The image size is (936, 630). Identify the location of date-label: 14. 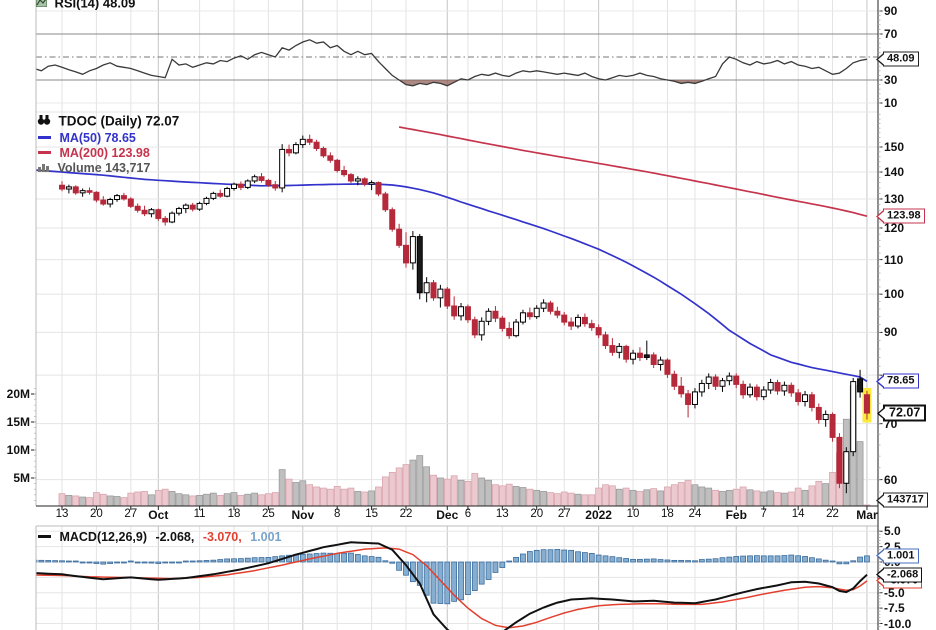
(798, 514).